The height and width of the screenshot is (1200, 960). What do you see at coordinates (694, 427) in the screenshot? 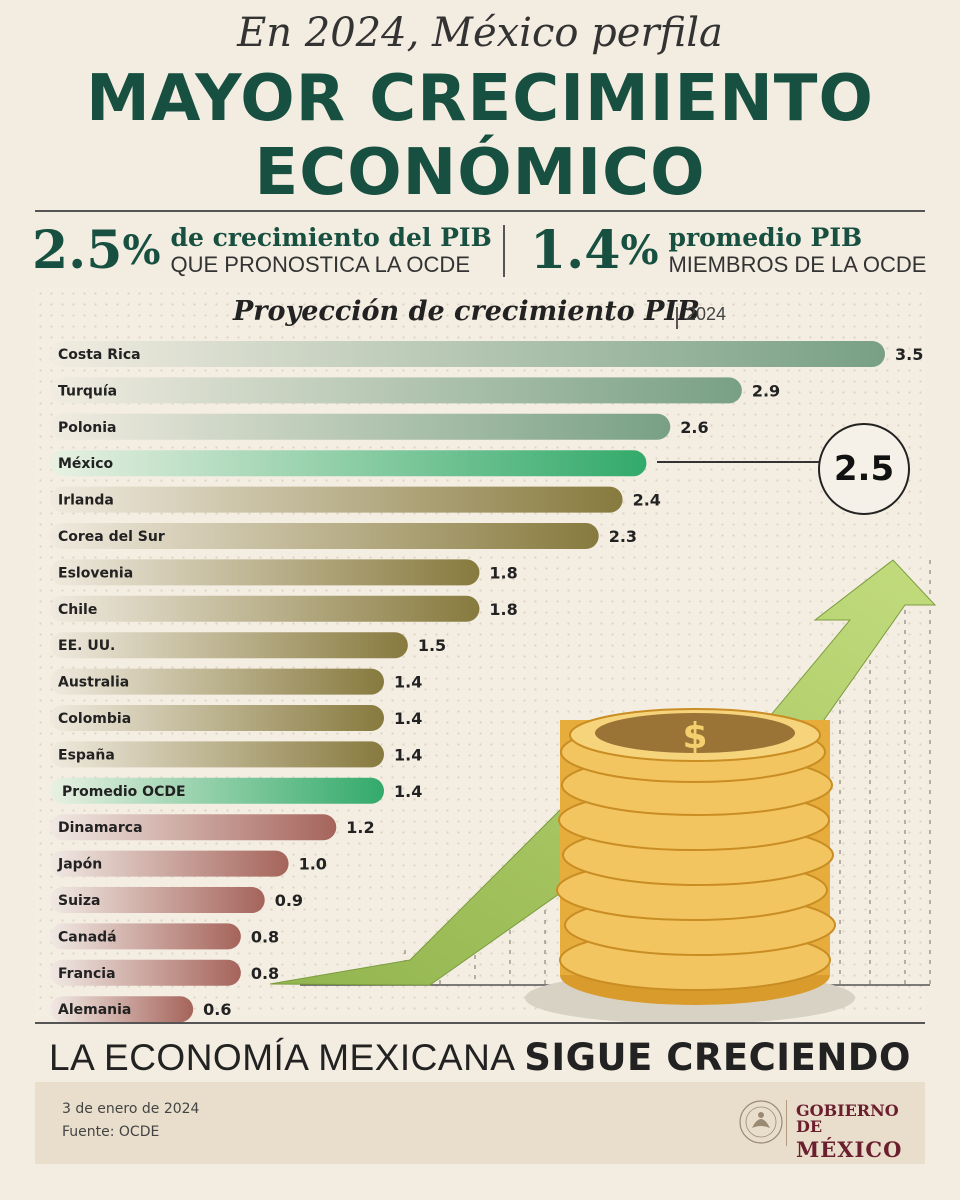
I see `bar-value-label: 2.6` at bounding box center [694, 427].